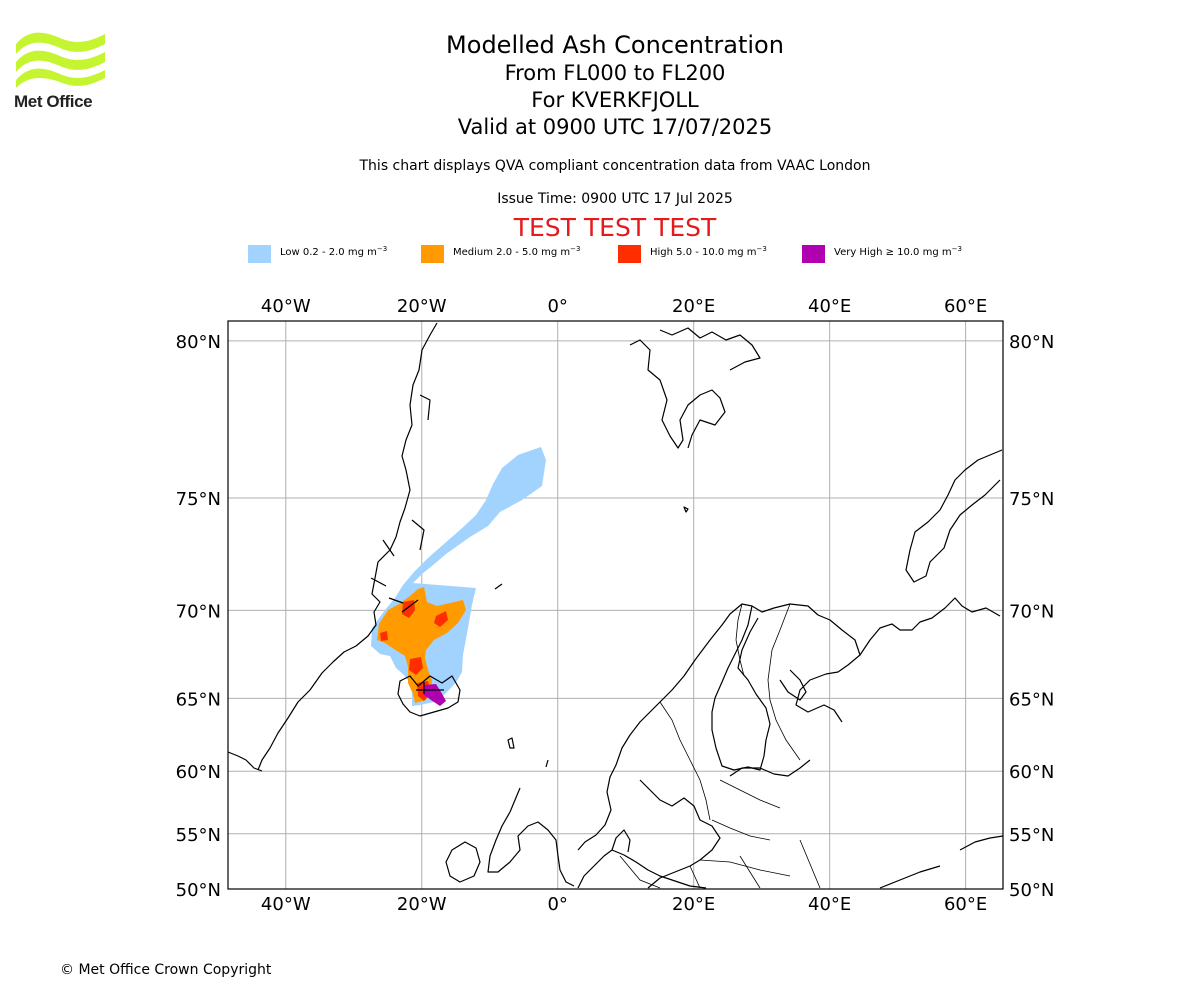 This screenshot has height=1000, width=1200. Describe the element at coordinates (615, 227) in the screenshot. I see `test-banner: TEST TEST TEST` at that location.